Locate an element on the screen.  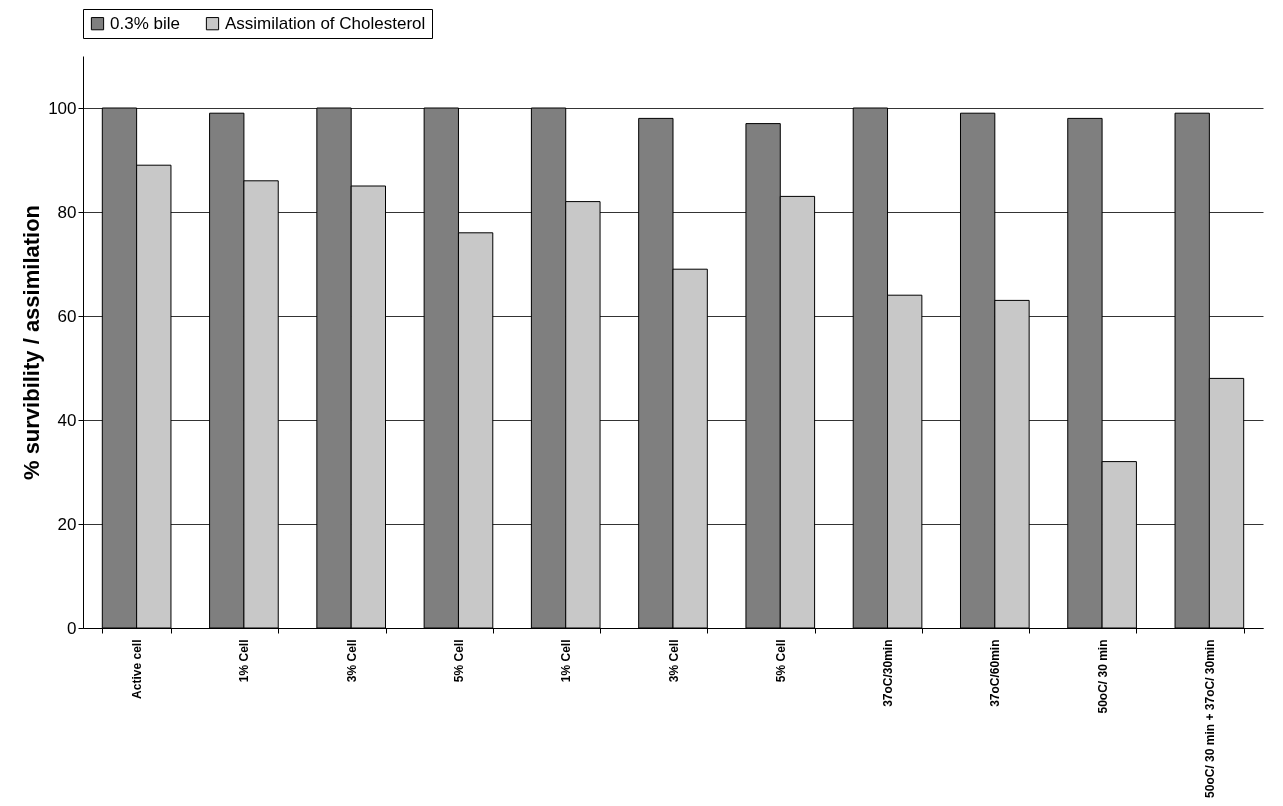
y-tick-label: 60 is located at coordinates (67, 316).